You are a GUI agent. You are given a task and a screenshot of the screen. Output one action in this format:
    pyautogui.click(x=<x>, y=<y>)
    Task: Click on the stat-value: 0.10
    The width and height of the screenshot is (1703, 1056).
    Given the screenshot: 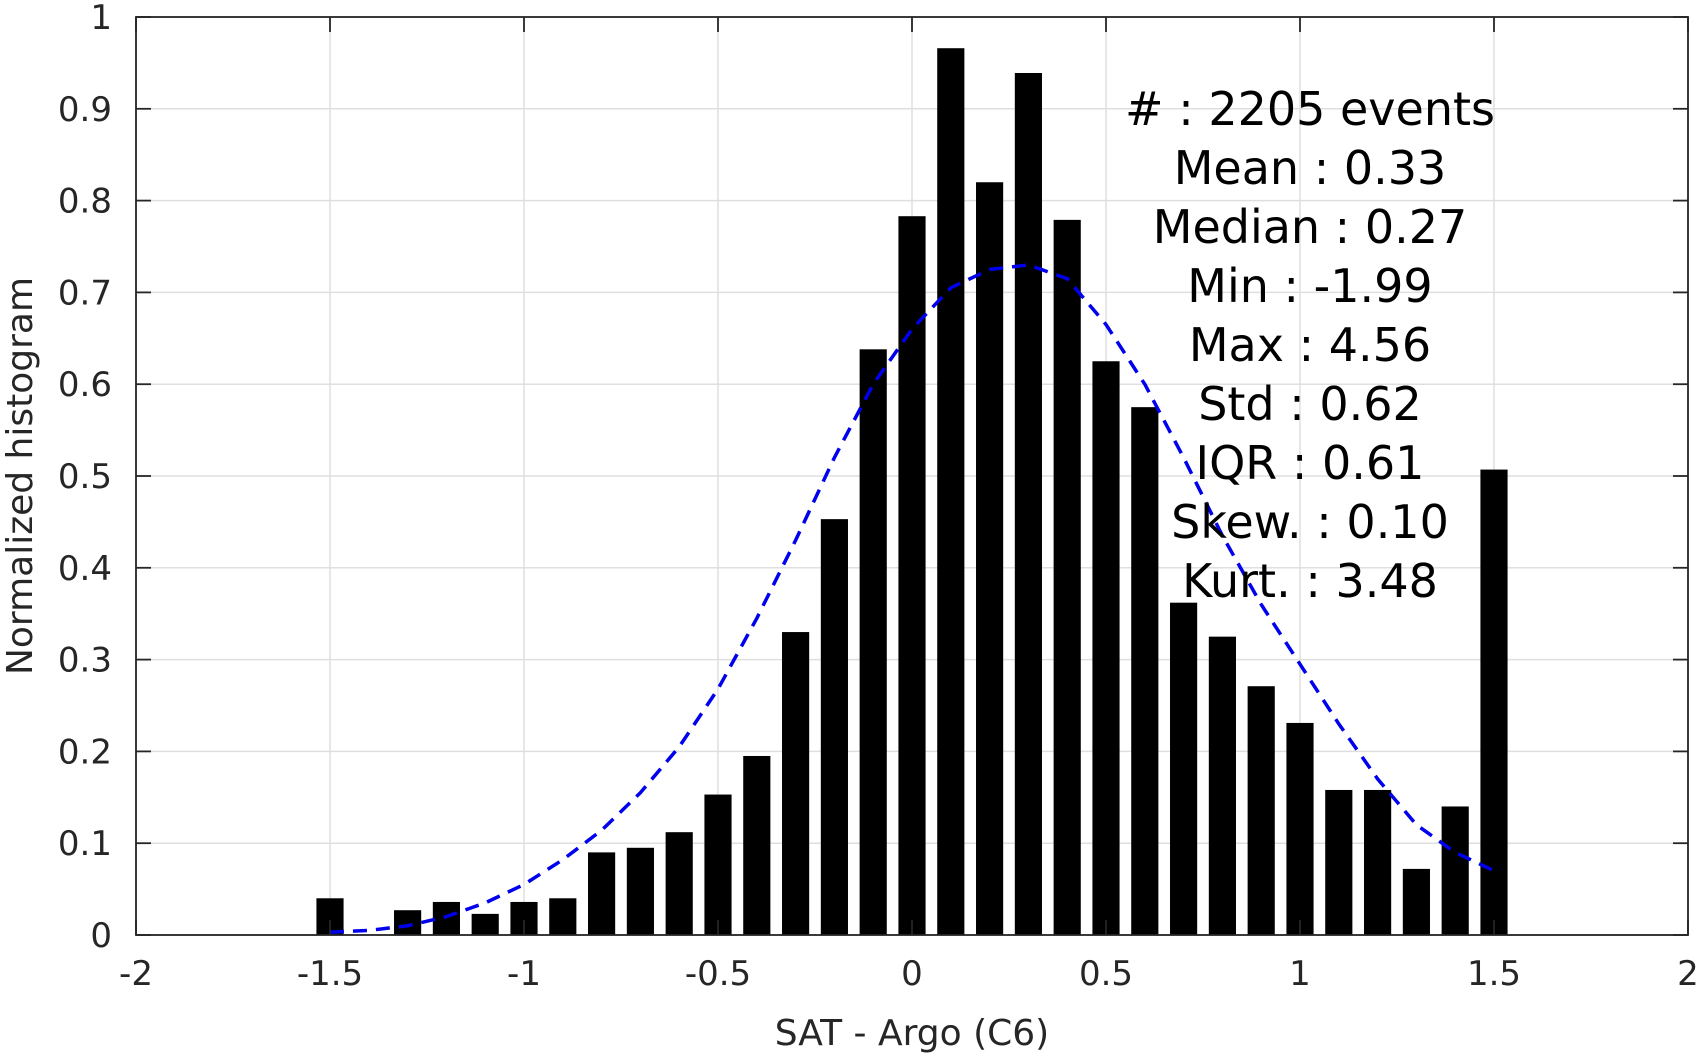 What is the action you would take?
    pyautogui.click(x=1397, y=522)
    